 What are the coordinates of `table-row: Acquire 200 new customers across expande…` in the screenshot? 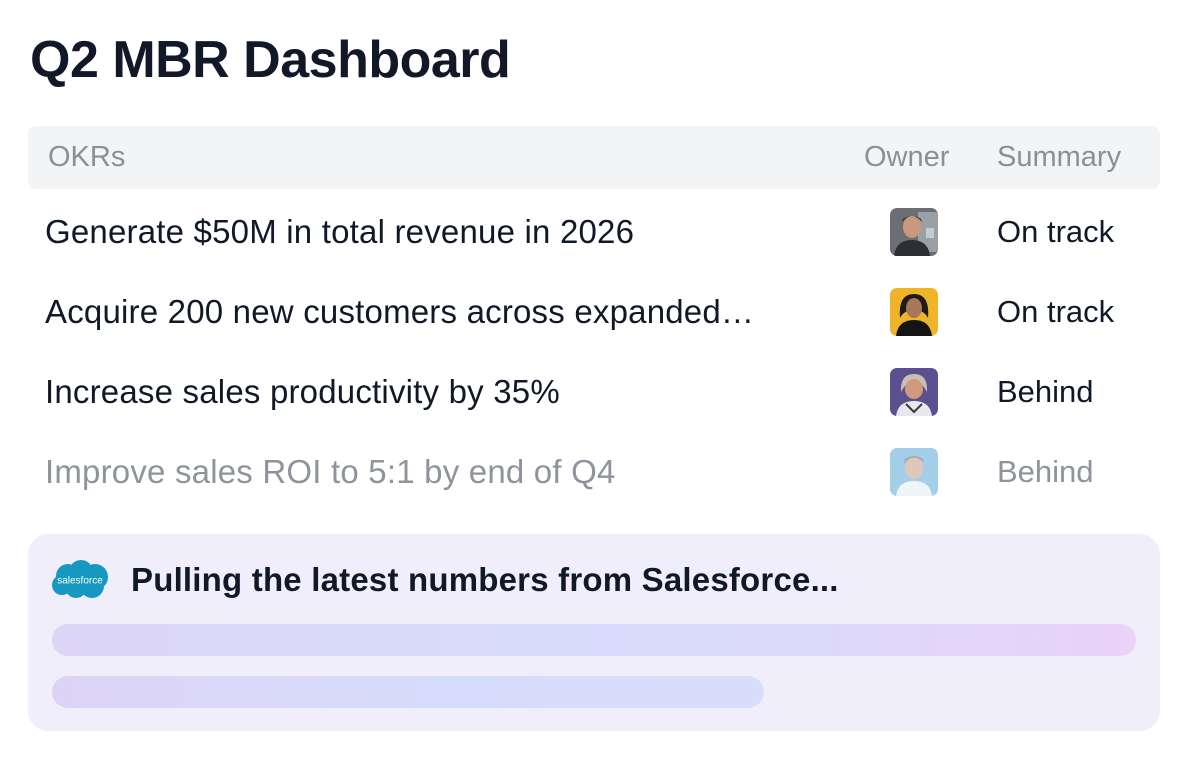 It's located at (594, 312).